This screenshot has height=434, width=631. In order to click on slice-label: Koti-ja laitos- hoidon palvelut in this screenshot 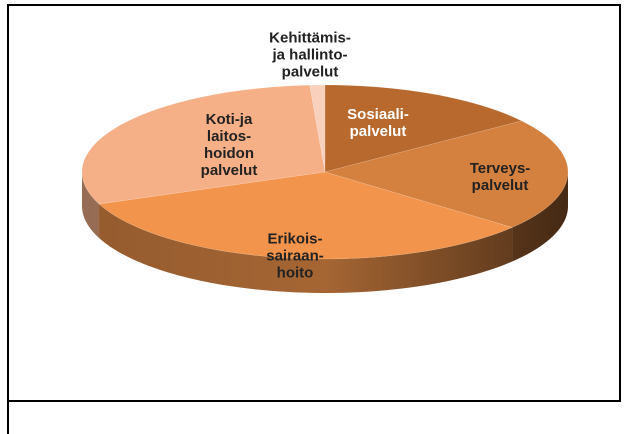, I will do `click(229, 145)`.